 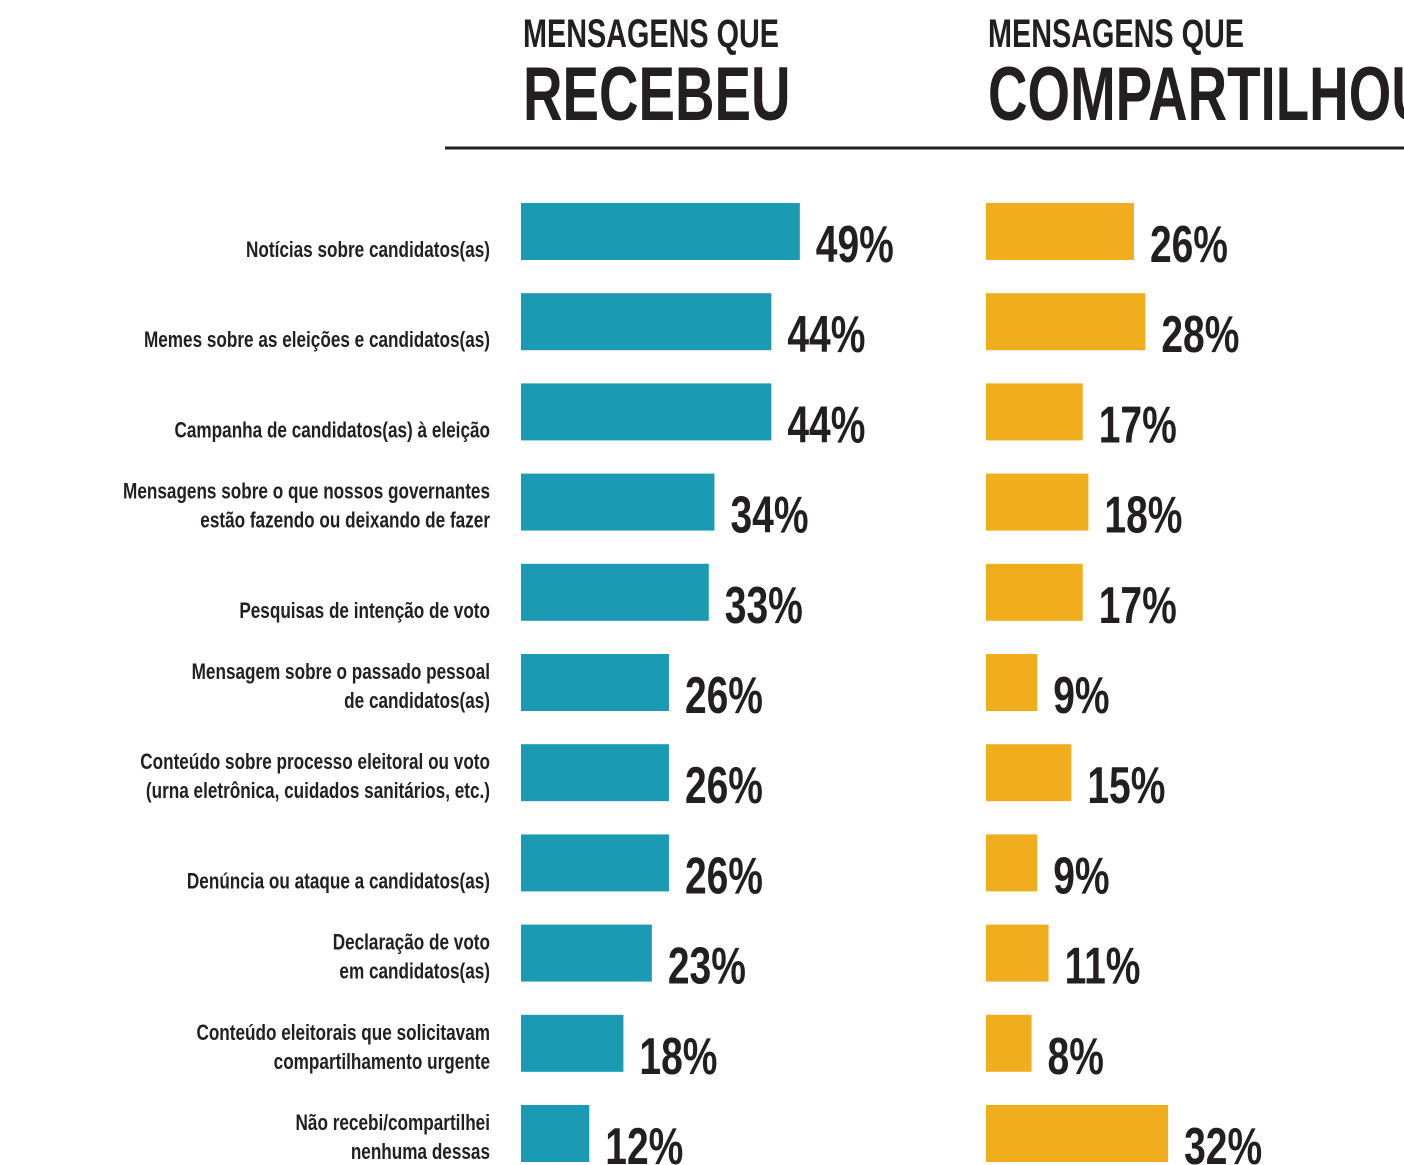 What do you see at coordinates (1103, 965) in the screenshot?
I see `value-label: 11%` at bounding box center [1103, 965].